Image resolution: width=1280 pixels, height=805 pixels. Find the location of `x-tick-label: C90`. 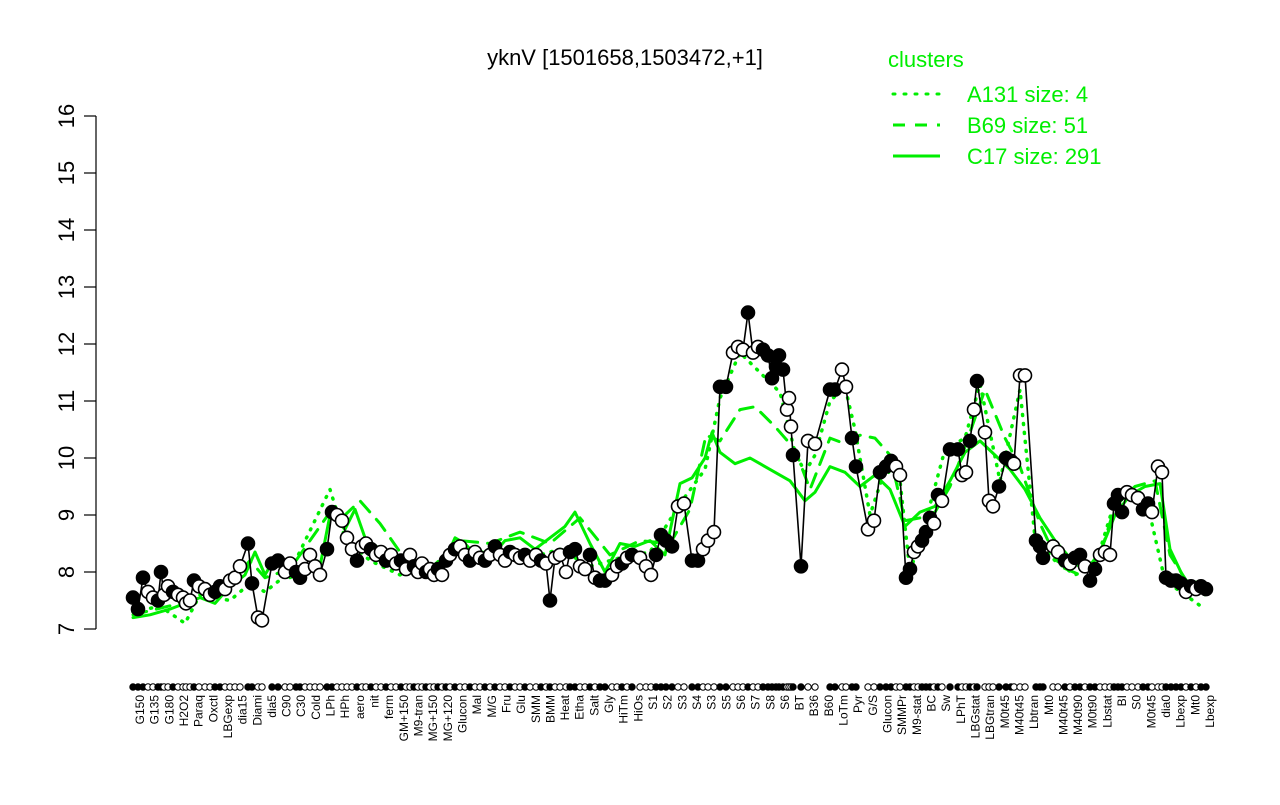

x-tick-label: C90 is located at coordinates (287, 706).